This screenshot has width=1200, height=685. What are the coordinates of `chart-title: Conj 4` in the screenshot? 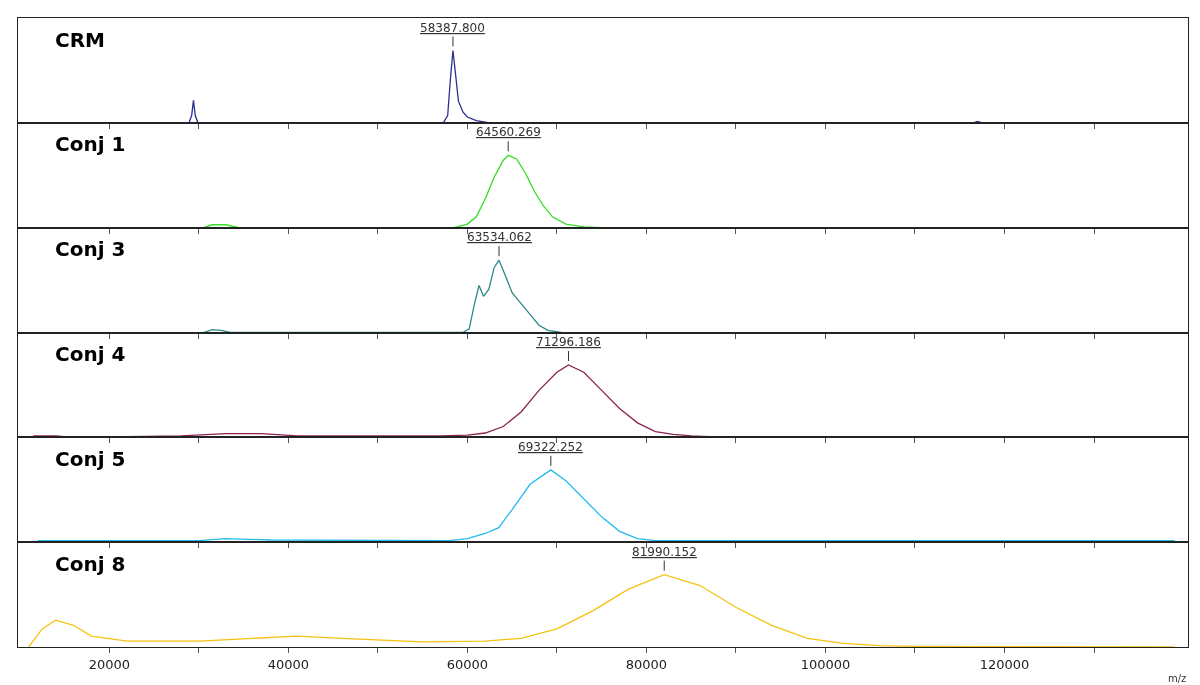 It's located at (90, 354).